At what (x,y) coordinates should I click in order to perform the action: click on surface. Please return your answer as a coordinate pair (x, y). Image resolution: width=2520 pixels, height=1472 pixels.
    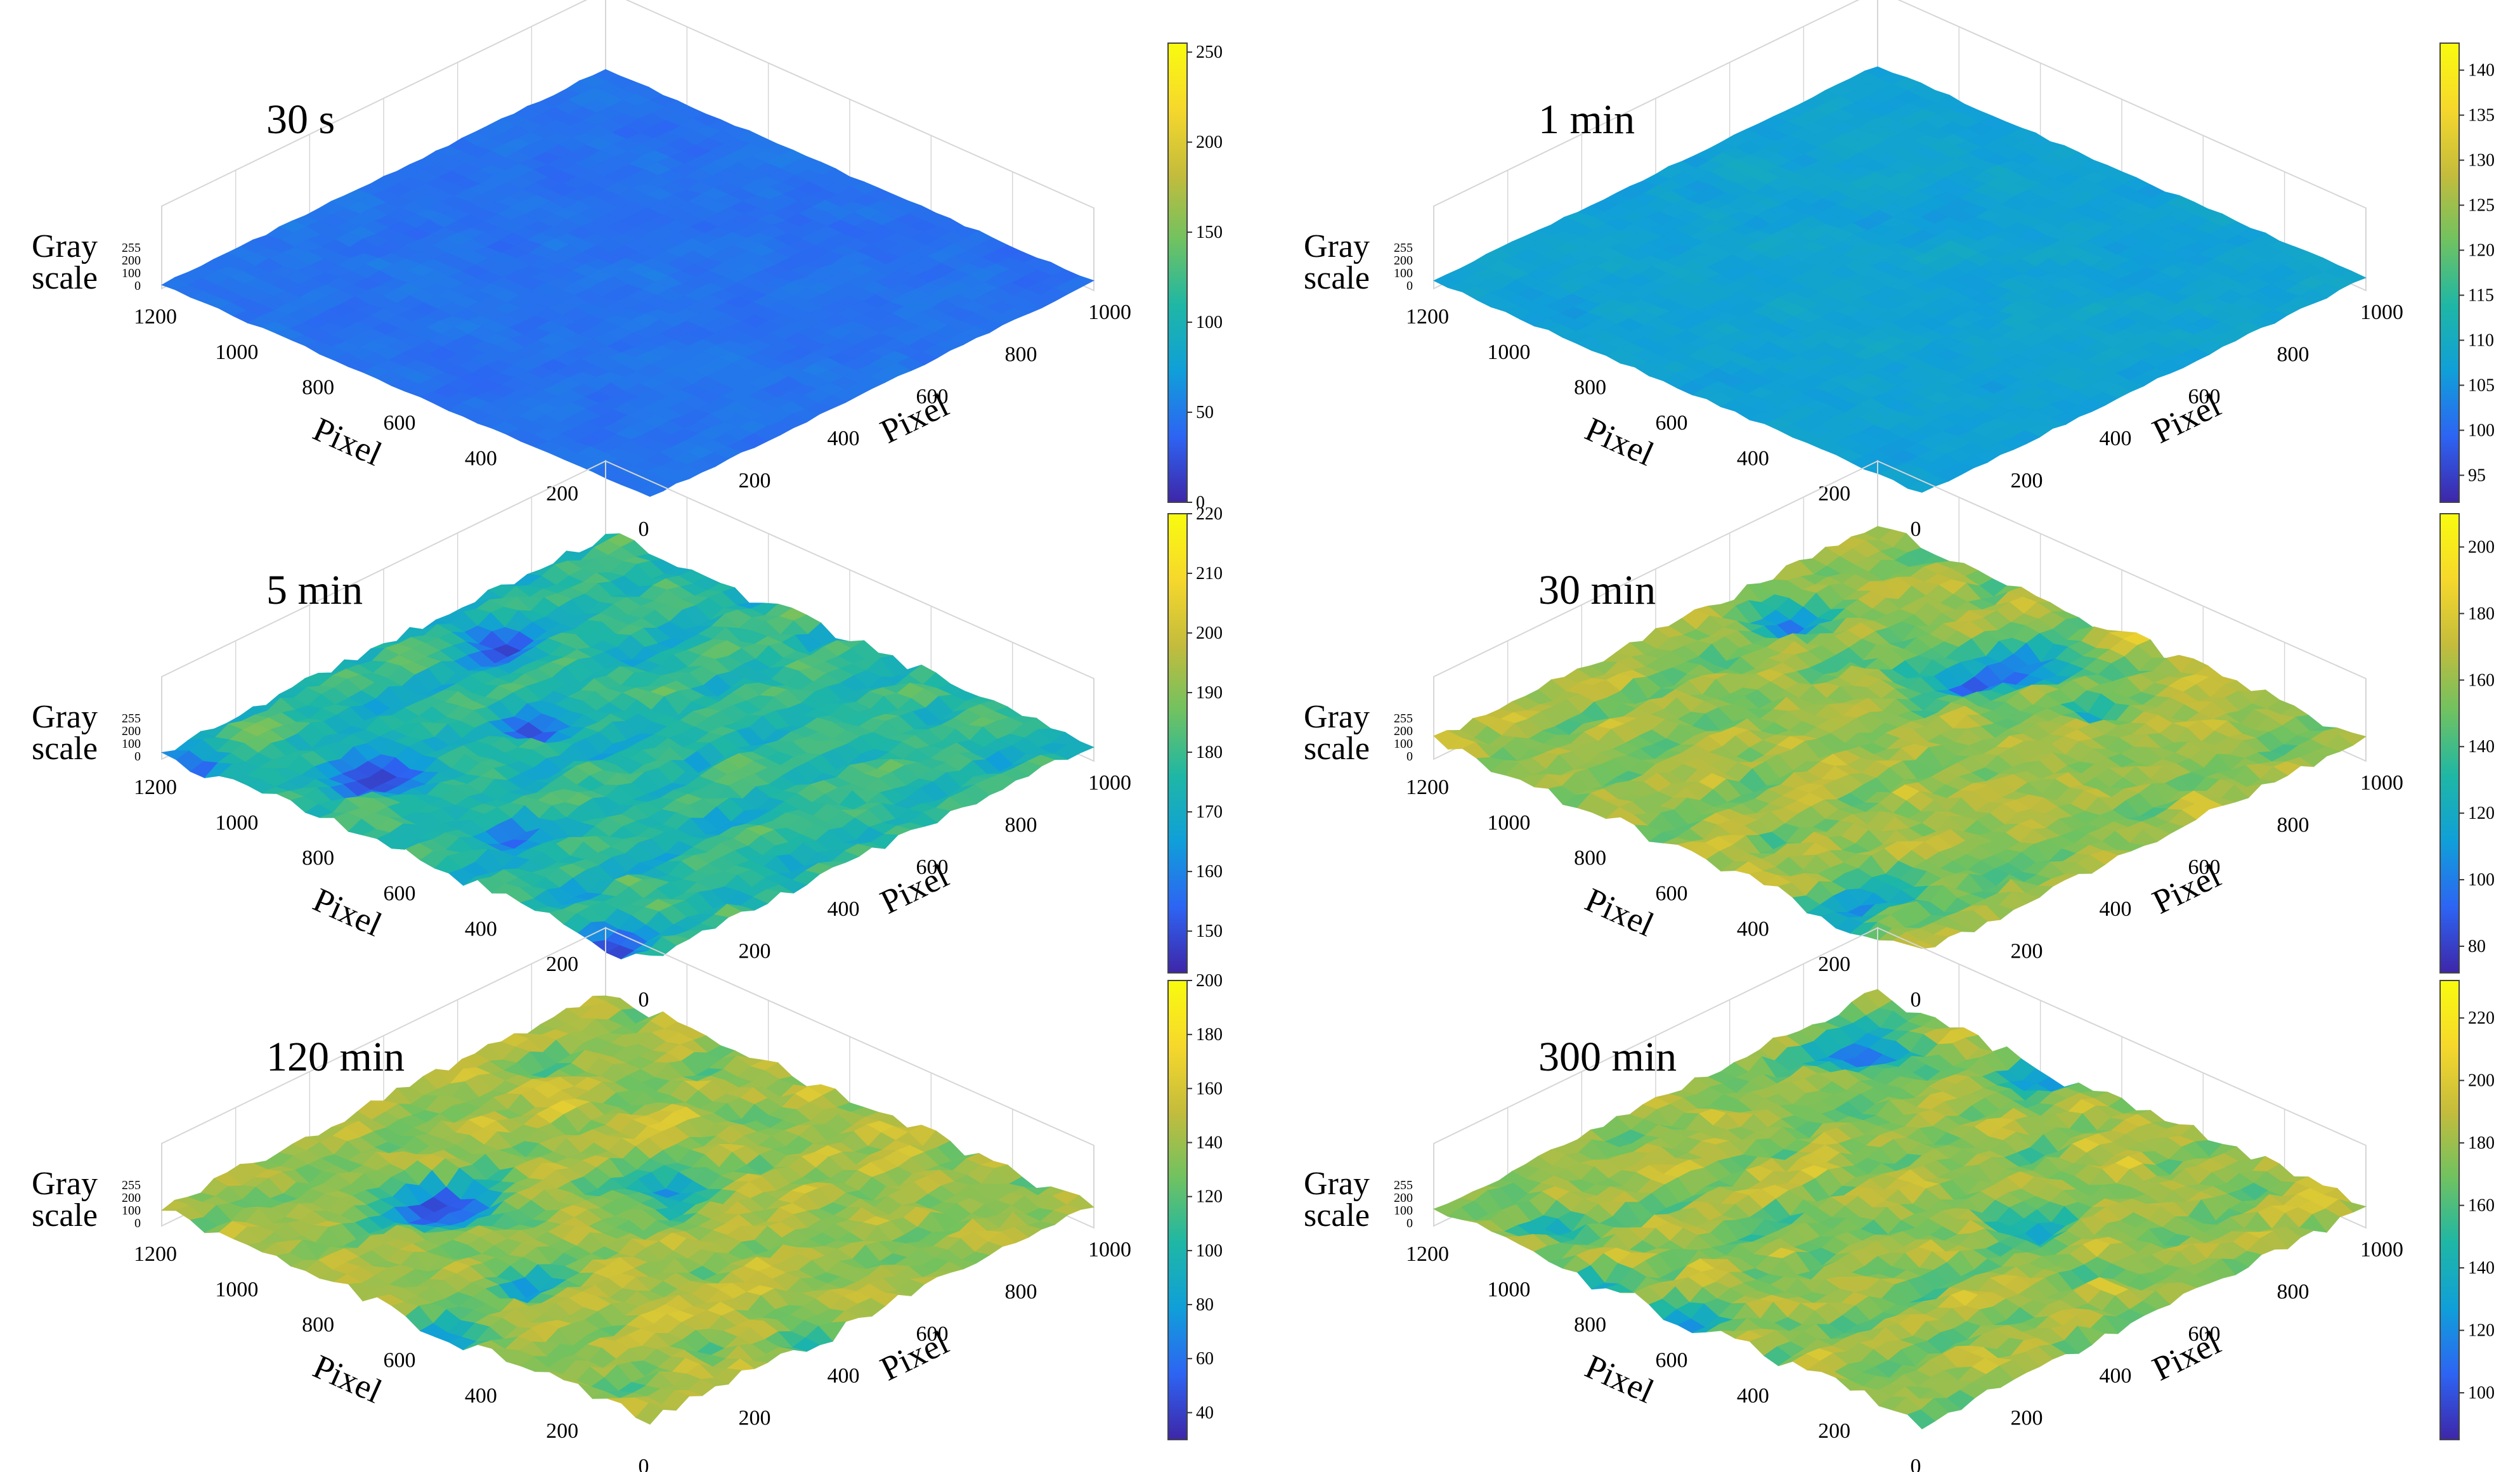
    Looking at the image, I should click on (628, 283).